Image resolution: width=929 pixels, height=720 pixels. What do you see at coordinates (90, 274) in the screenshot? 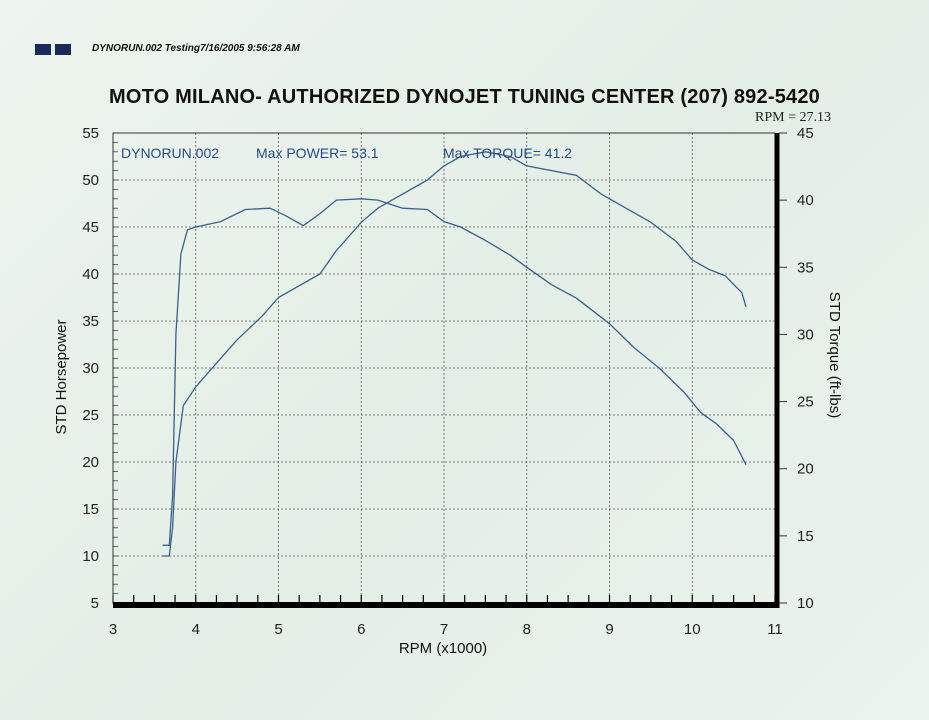
I see `y-tick-label: 40` at bounding box center [90, 274].